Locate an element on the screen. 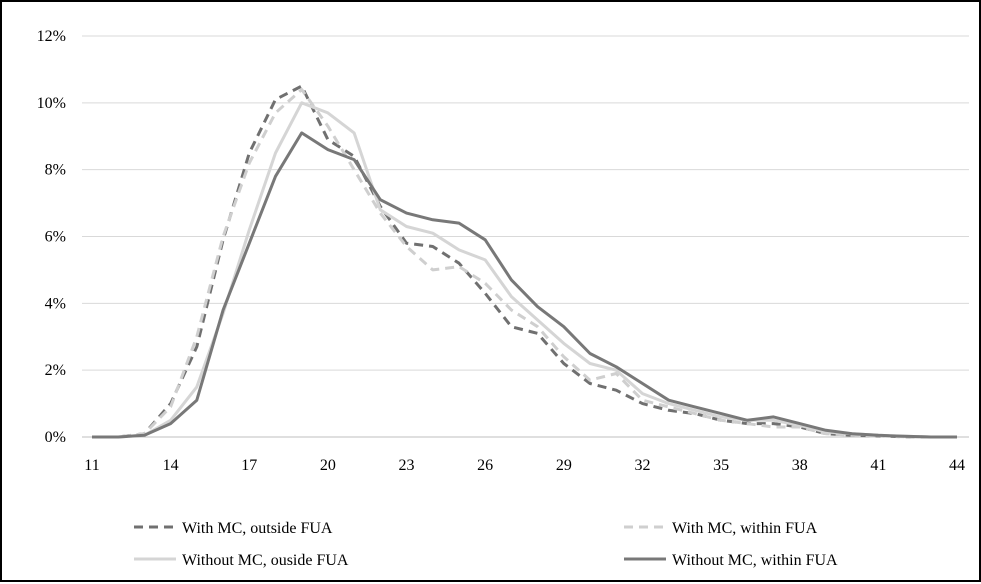  x-tick-label: 38 is located at coordinates (800, 465).